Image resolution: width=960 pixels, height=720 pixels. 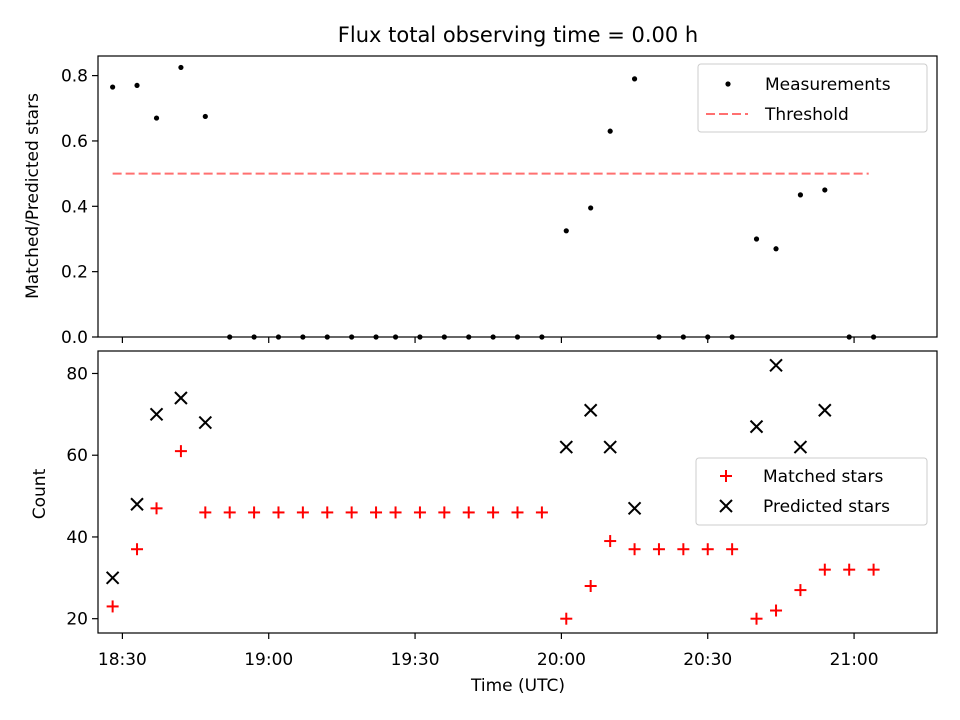 What do you see at coordinates (488, 340) in the screenshot?
I see `ratio-x-ticks` at bounding box center [488, 340].